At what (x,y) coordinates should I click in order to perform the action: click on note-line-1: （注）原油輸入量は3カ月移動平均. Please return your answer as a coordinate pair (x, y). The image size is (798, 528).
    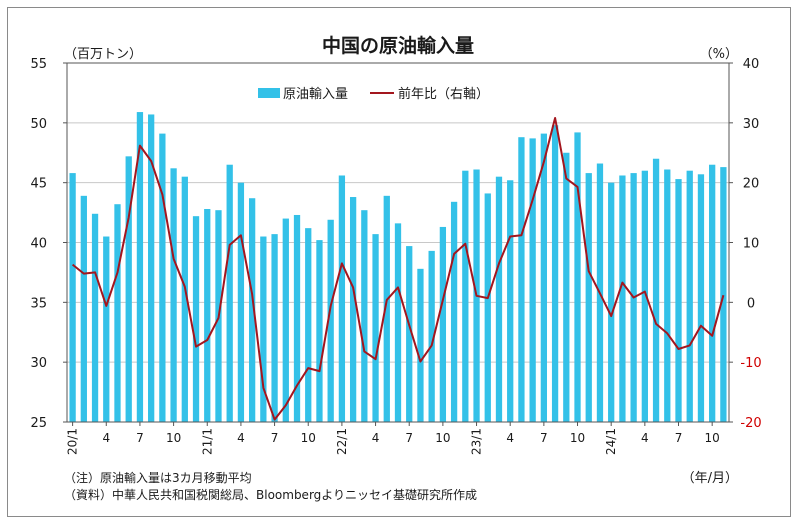
    Looking at the image, I should click on (158, 477).